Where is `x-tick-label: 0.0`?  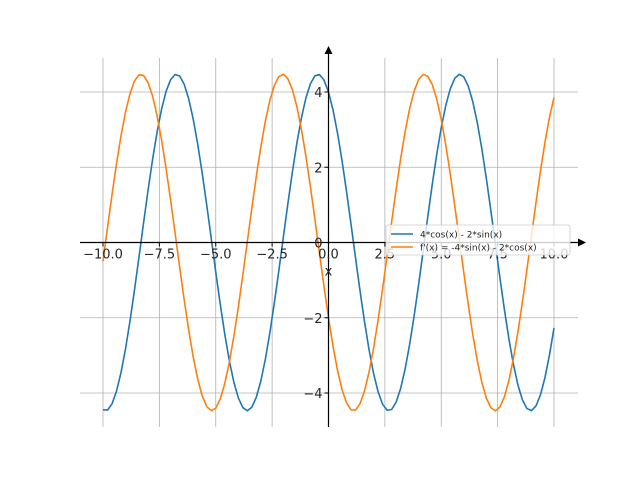 x-tick-label: 0.0 is located at coordinates (328, 255).